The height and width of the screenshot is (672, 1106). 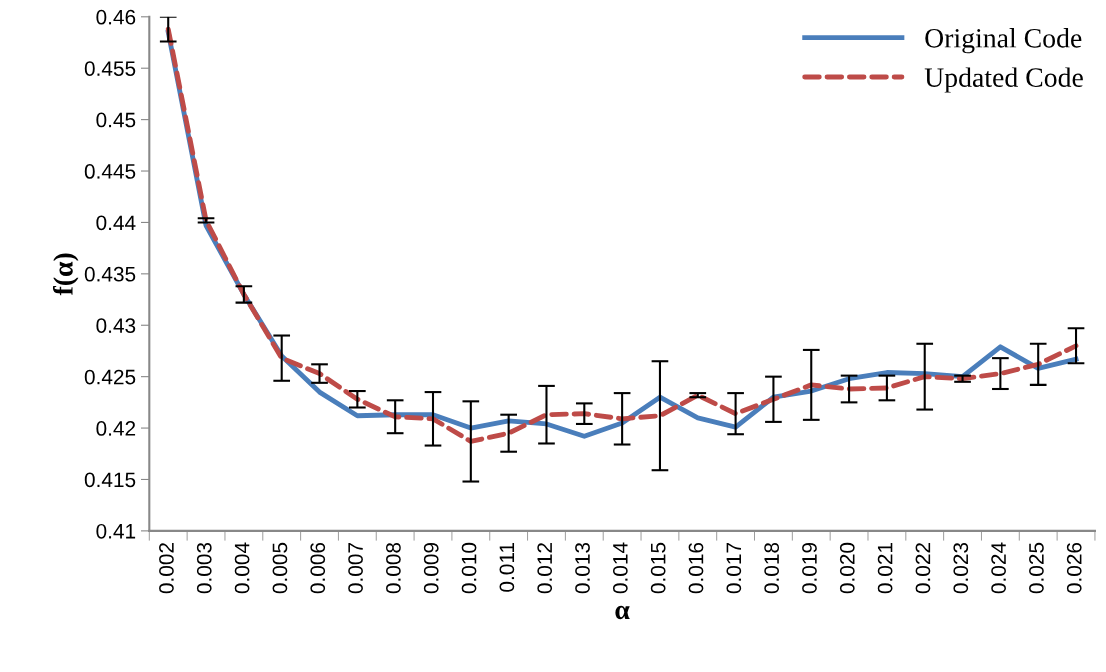 What do you see at coordinates (1003, 41) in the screenshot?
I see `legend-label: Original Code` at bounding box center [1003, 41].